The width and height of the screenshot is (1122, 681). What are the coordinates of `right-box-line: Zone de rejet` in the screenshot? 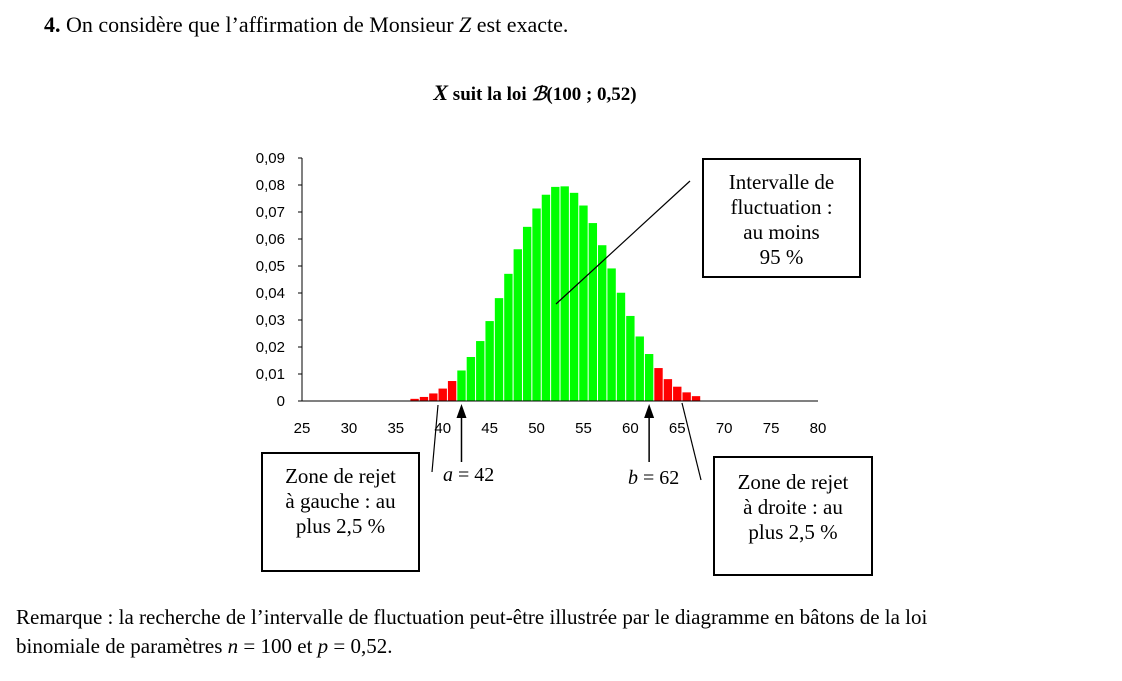 It's located at (793, 482).